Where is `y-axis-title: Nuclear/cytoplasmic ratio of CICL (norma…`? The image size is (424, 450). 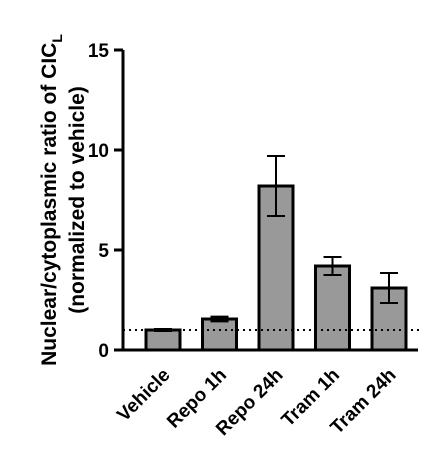
y-axis-title: Nuclear/cytoplasmic ratio of CICL (norma… is located at coordinates (63, 200).